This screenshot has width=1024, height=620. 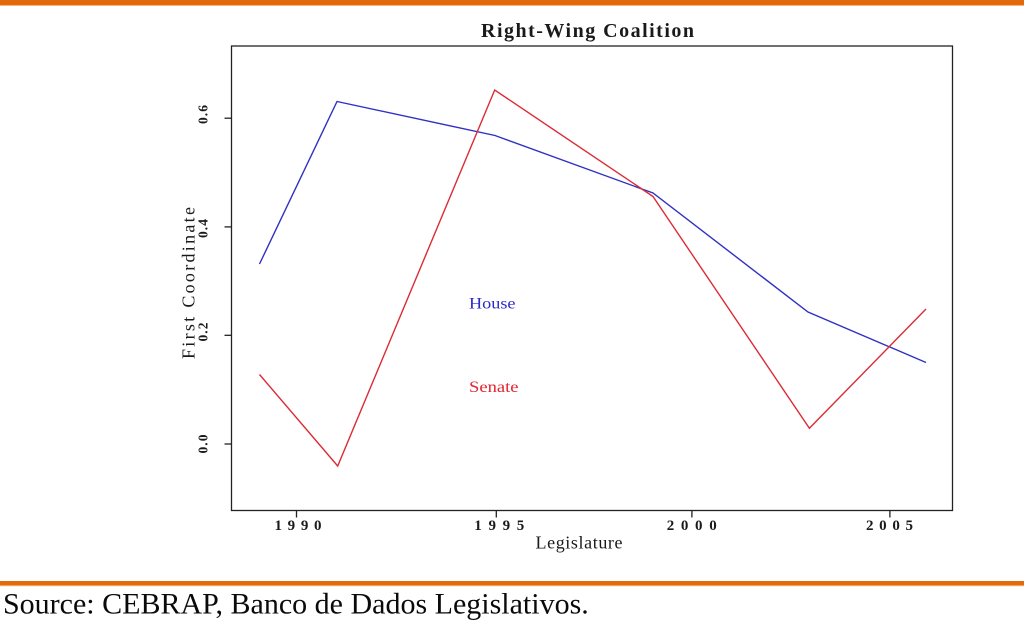 What do you see at coordinates (492, 303) in the screenshot?
I see `svg-text: House` at bounding box center [492, 303].